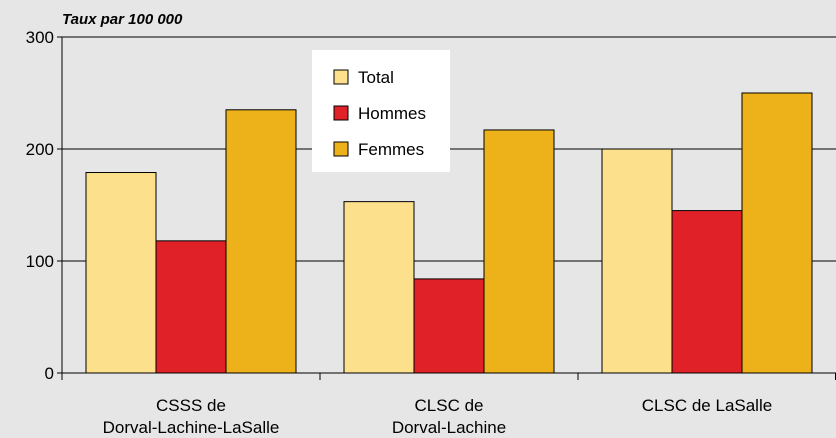 The height and width of the screenshot is (438, 836). What do you see at coordinates (40, 261) in the screenshot?
I see `y-tick-label: 100` at bounding box center [40, 261].